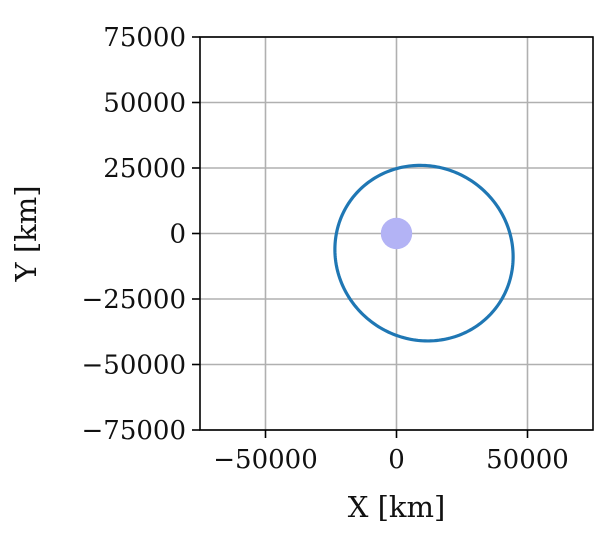 The image size is (602, 536). Describe the element at coordinates (144, 38) in the screenshot. I see `y-tick-label: 75000` at that location.